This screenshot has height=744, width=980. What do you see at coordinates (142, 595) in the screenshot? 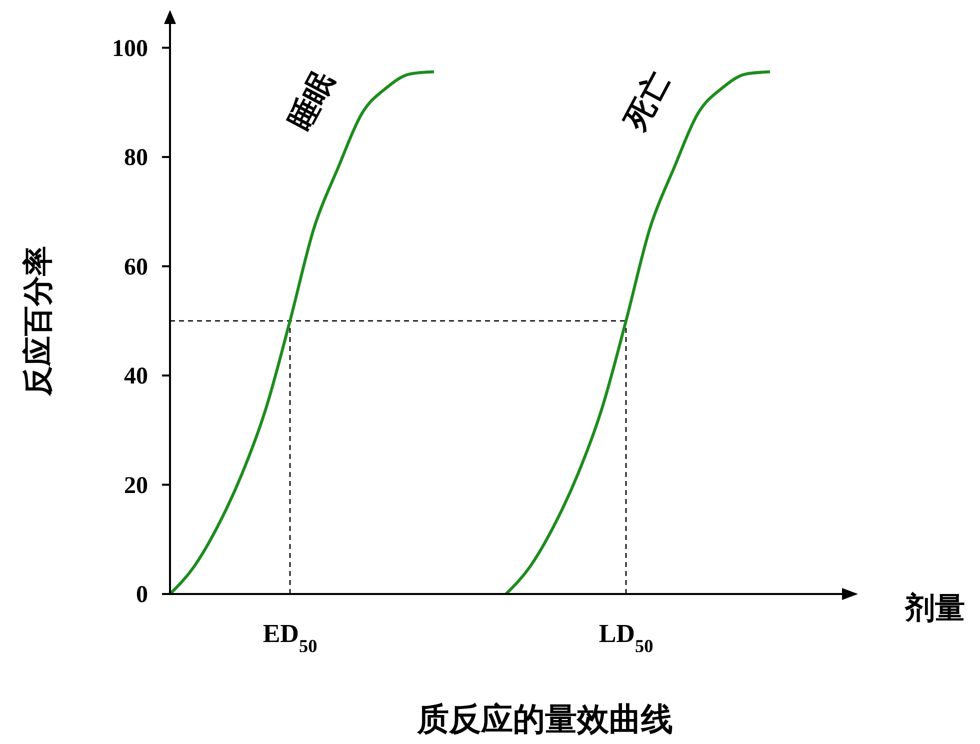
I see `y-tick-label: 0` at bounding box center [142, 595].